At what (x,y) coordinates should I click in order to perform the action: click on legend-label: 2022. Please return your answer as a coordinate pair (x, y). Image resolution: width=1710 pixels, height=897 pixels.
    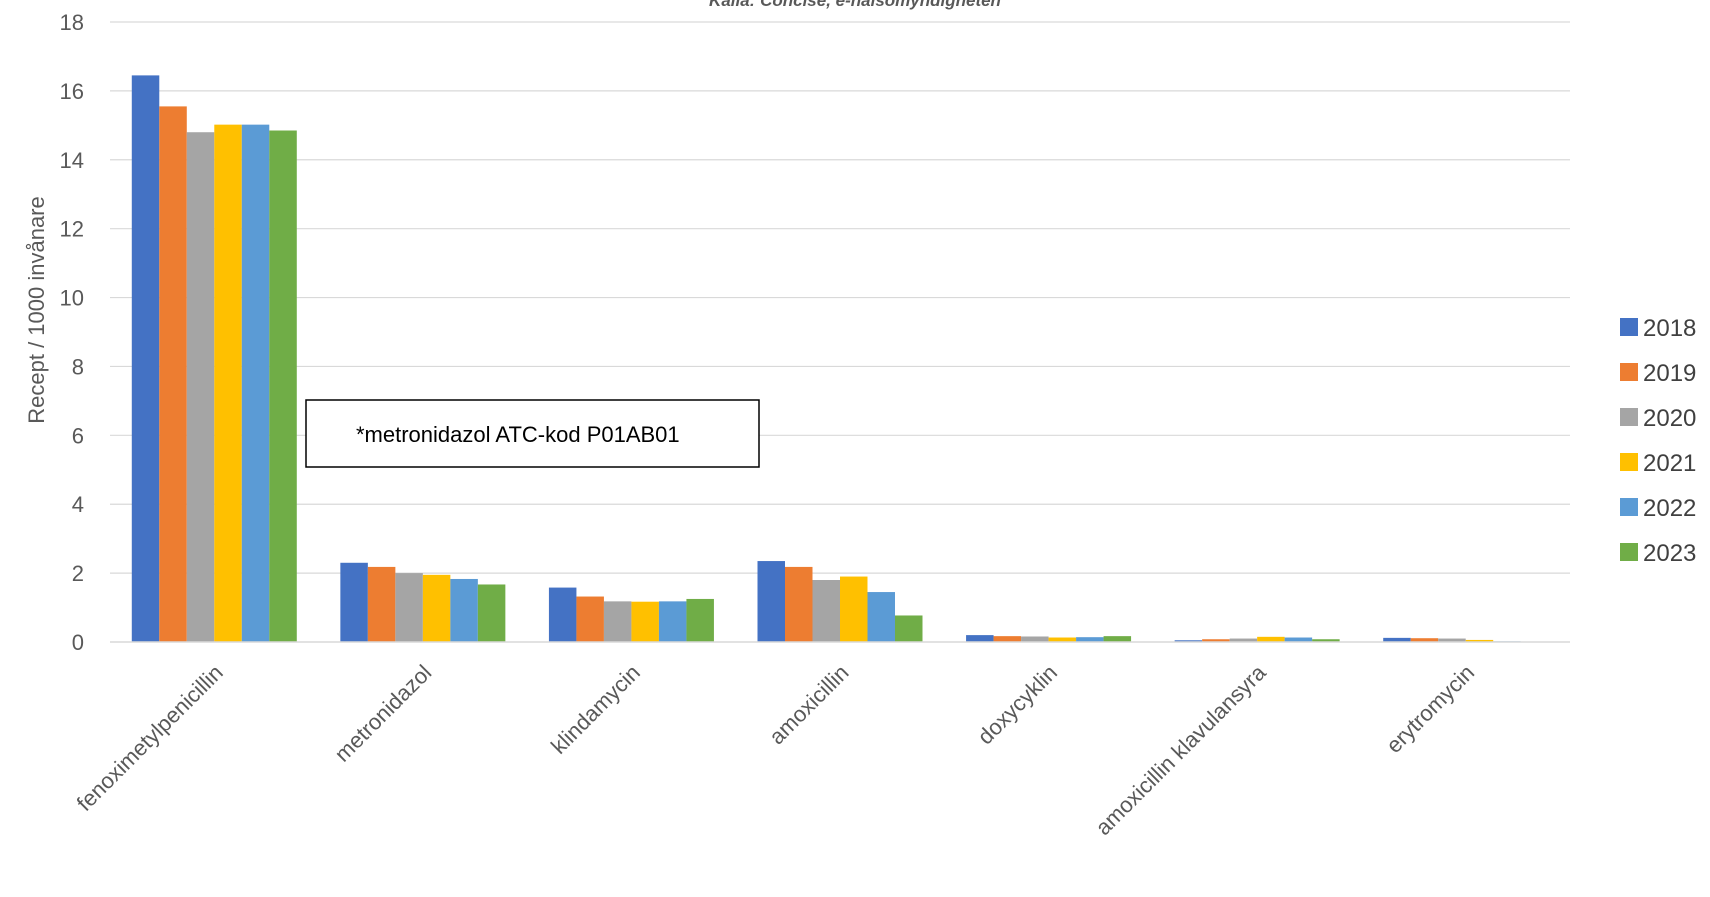
    Looking at the image, I should click on (1669, 508).